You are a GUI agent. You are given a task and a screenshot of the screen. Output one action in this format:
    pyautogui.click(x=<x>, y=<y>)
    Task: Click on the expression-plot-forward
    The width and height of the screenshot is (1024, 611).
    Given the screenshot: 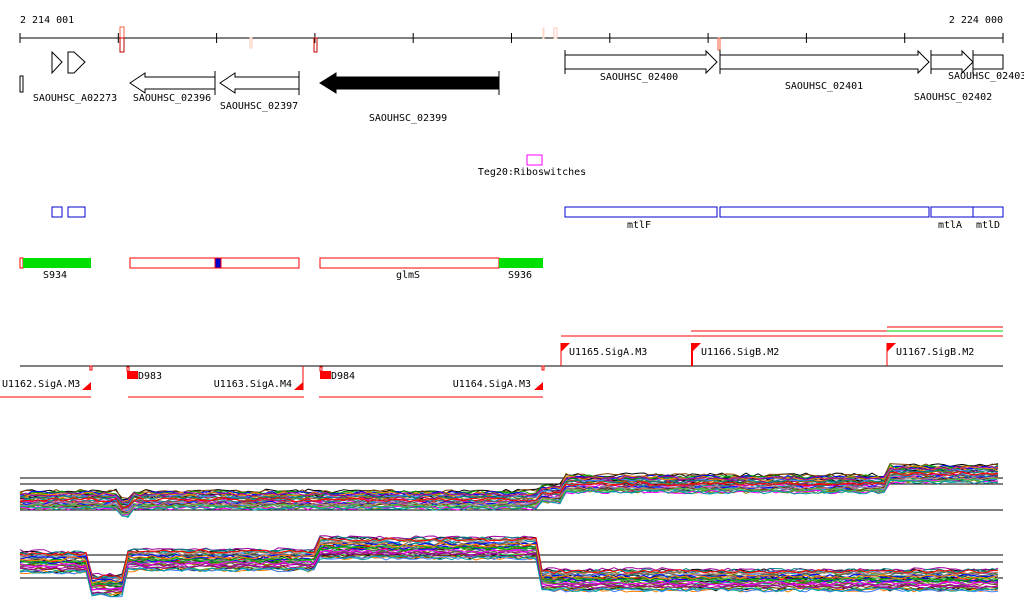 What is the action you would take?
    pyautogui.click(x=511, y=491)
    